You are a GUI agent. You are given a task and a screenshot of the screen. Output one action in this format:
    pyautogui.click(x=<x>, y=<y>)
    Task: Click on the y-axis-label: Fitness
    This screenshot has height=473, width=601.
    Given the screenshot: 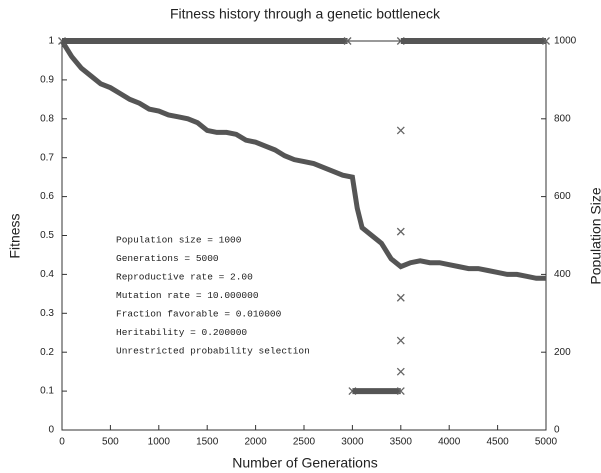 What is the action you would take?
    pyautogui.click(x=15, y=235)
    